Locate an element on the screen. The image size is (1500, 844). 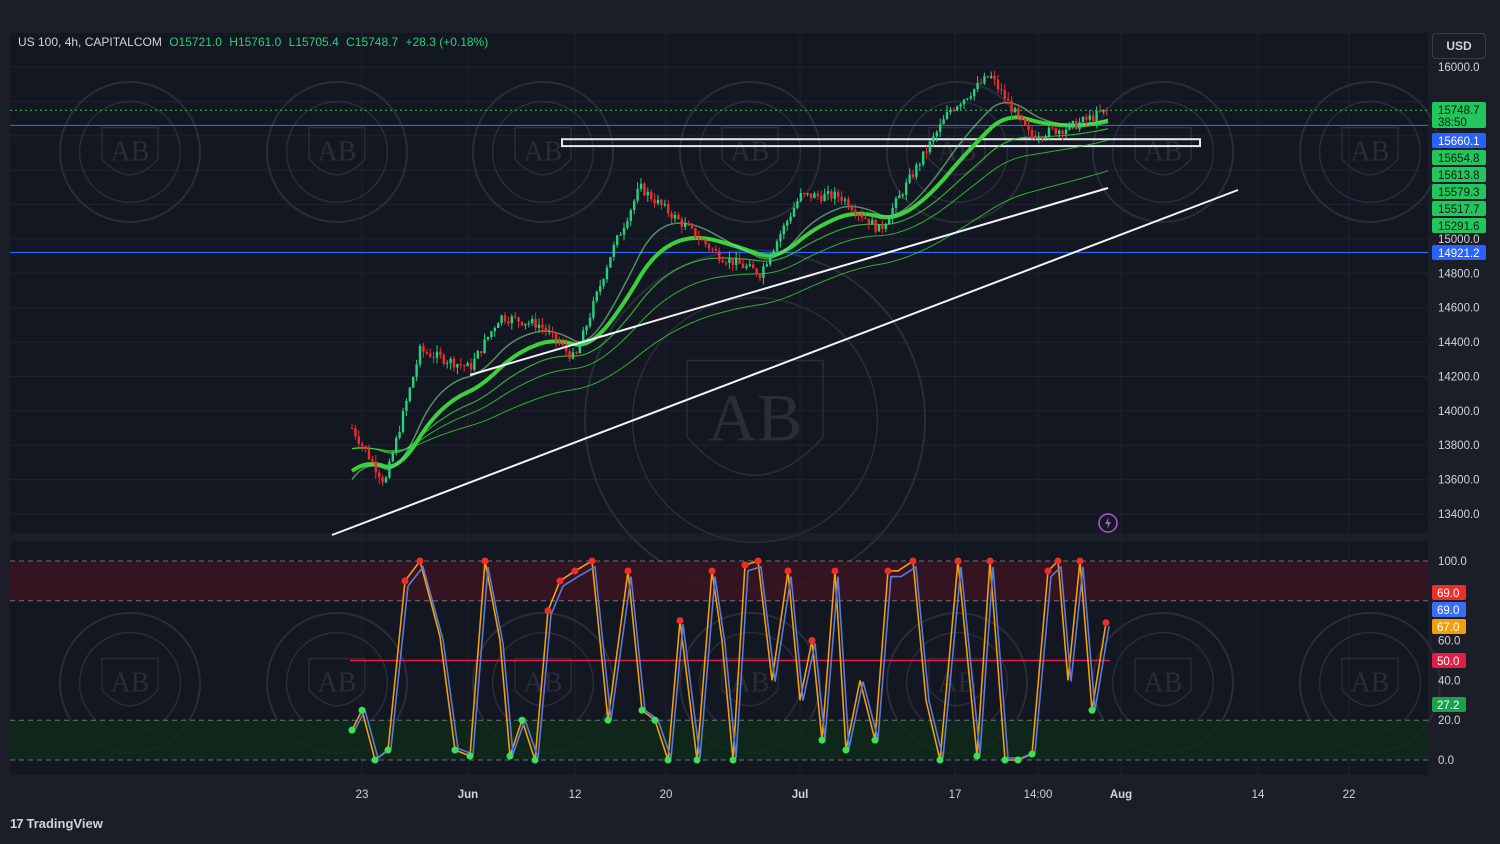
high-label: H is located at coordinates (233, 42).